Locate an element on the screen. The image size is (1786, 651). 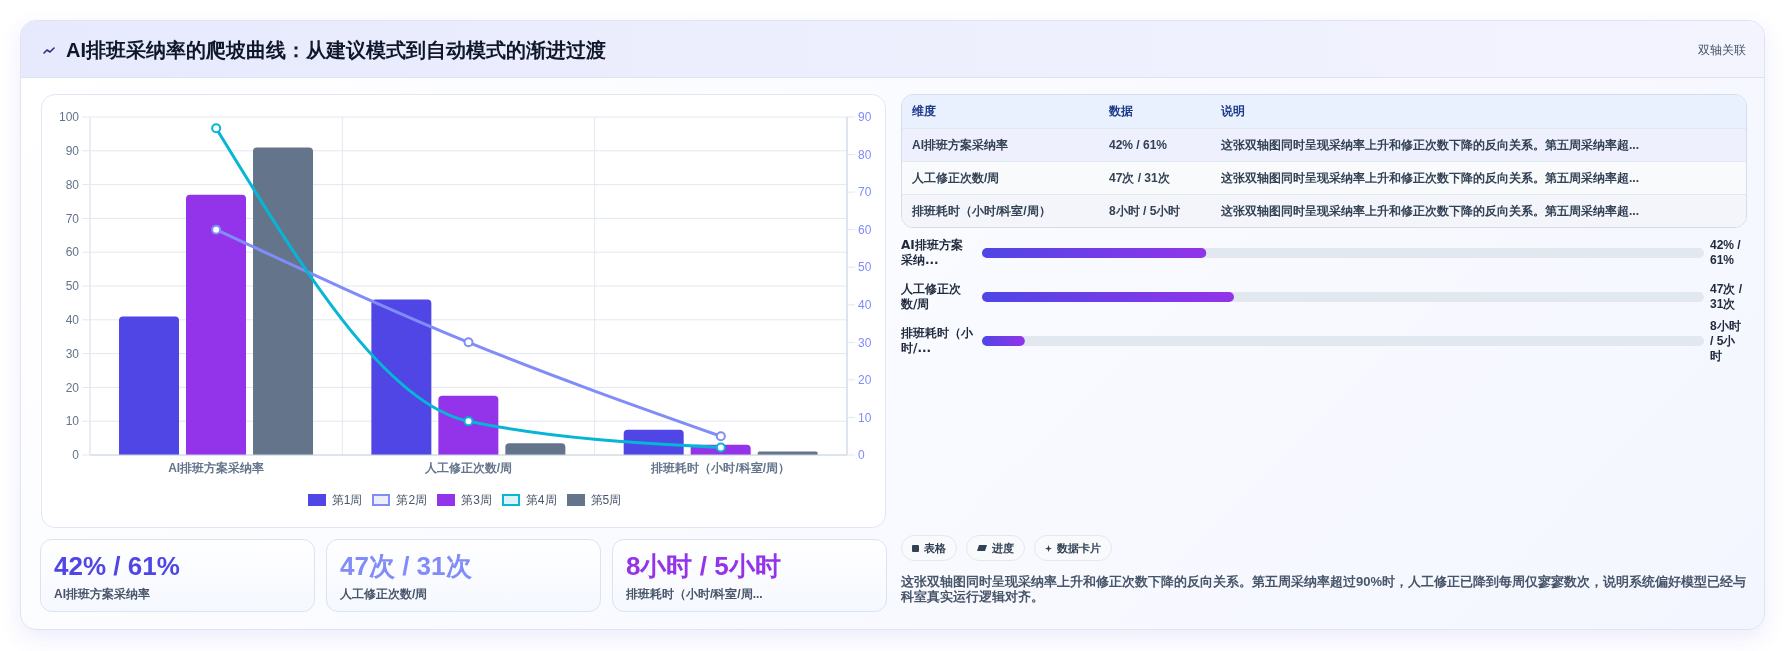
y-tick-label: 人工修正次数/周 is located at coordinates (931, 297).